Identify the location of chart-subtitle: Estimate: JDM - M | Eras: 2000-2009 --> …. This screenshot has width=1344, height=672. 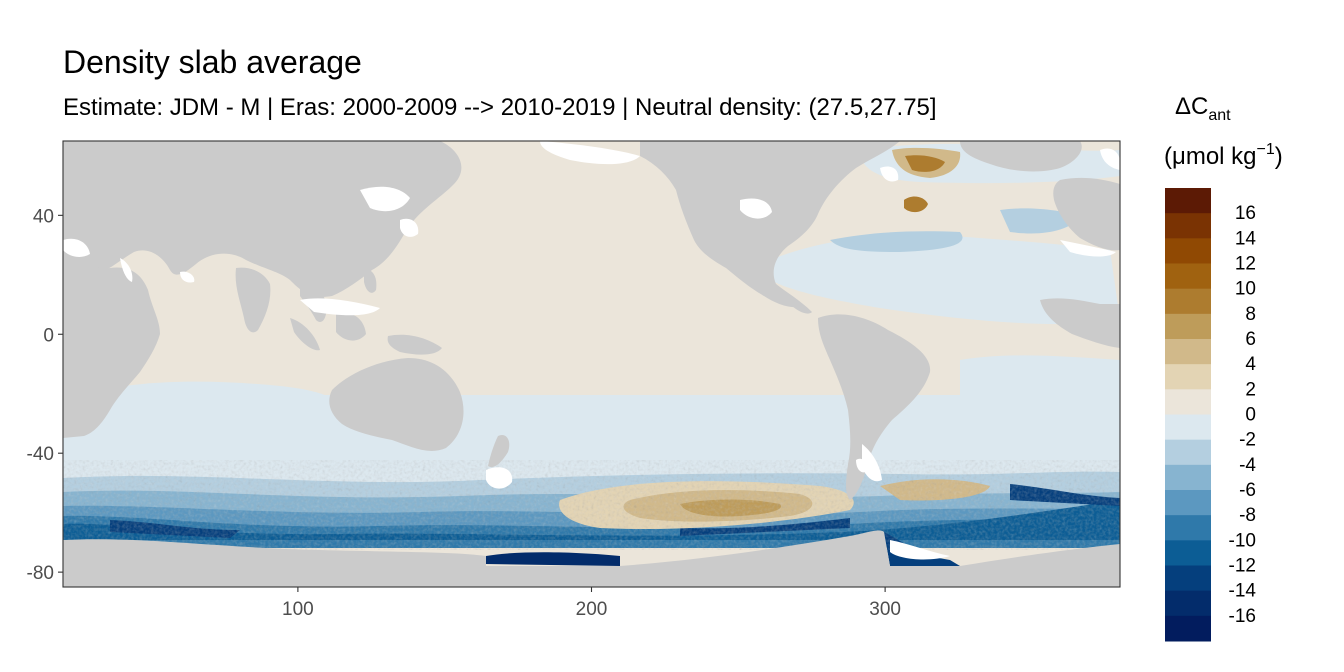
(500, 107).